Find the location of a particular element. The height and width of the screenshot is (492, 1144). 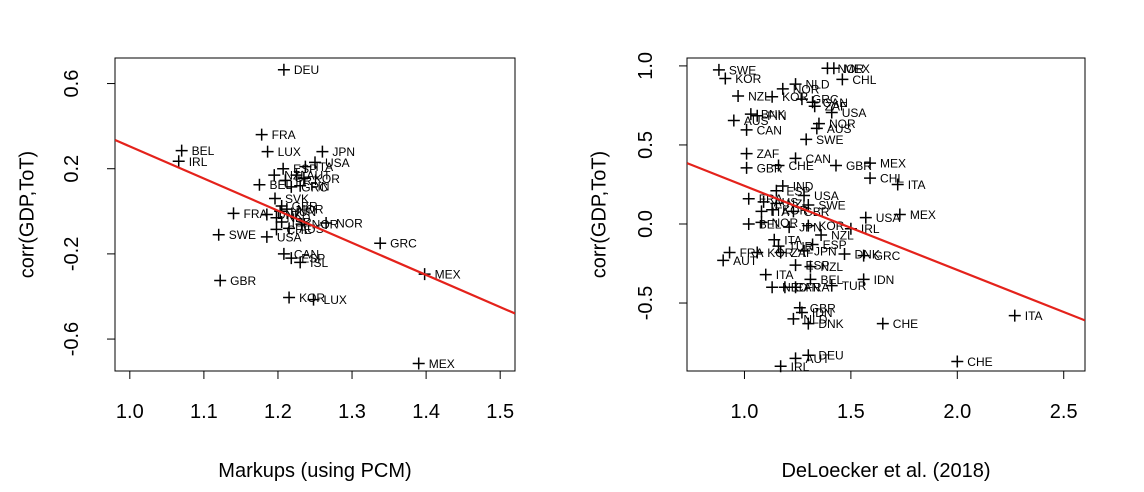

point-label: JPN is located at coordinates (810, 228).